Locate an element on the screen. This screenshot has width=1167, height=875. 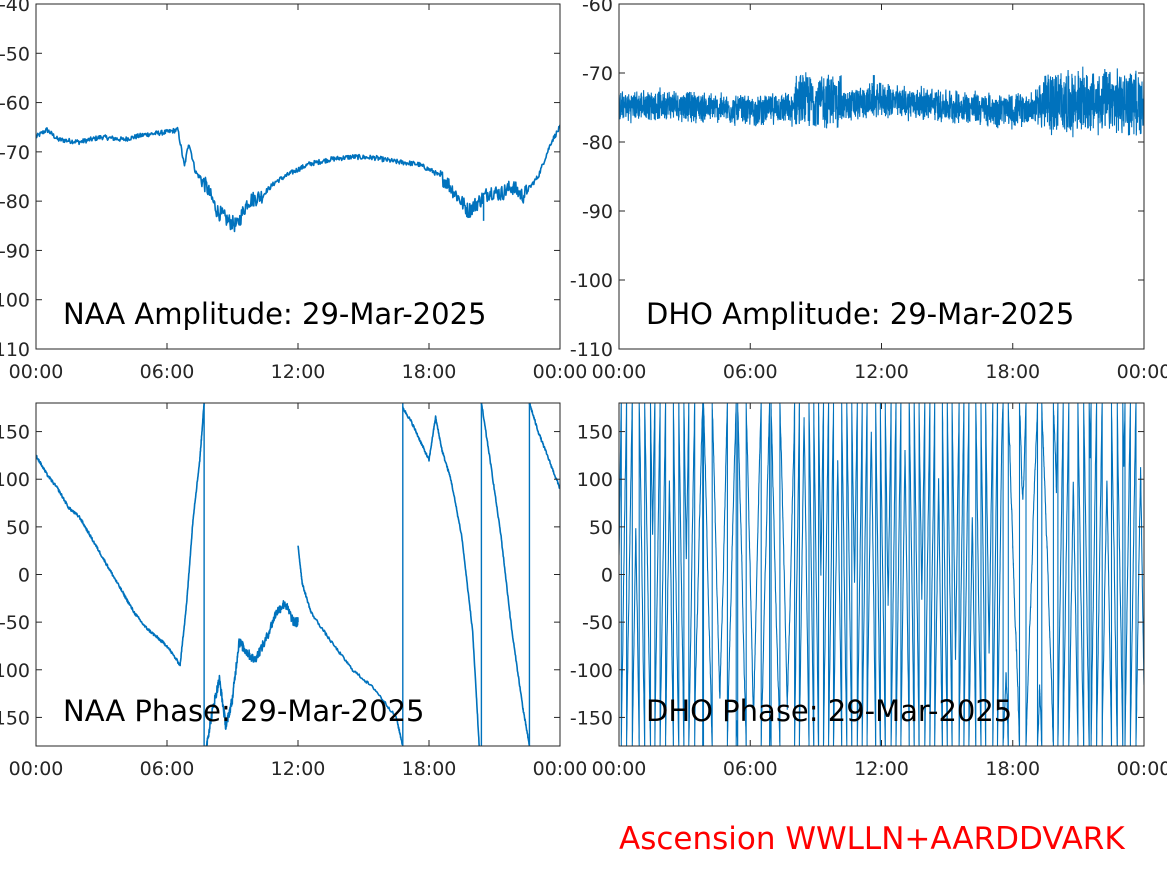
panel-title: NAA Amplitude: 29-Mar-2025 is located at coordinates (275, 314).